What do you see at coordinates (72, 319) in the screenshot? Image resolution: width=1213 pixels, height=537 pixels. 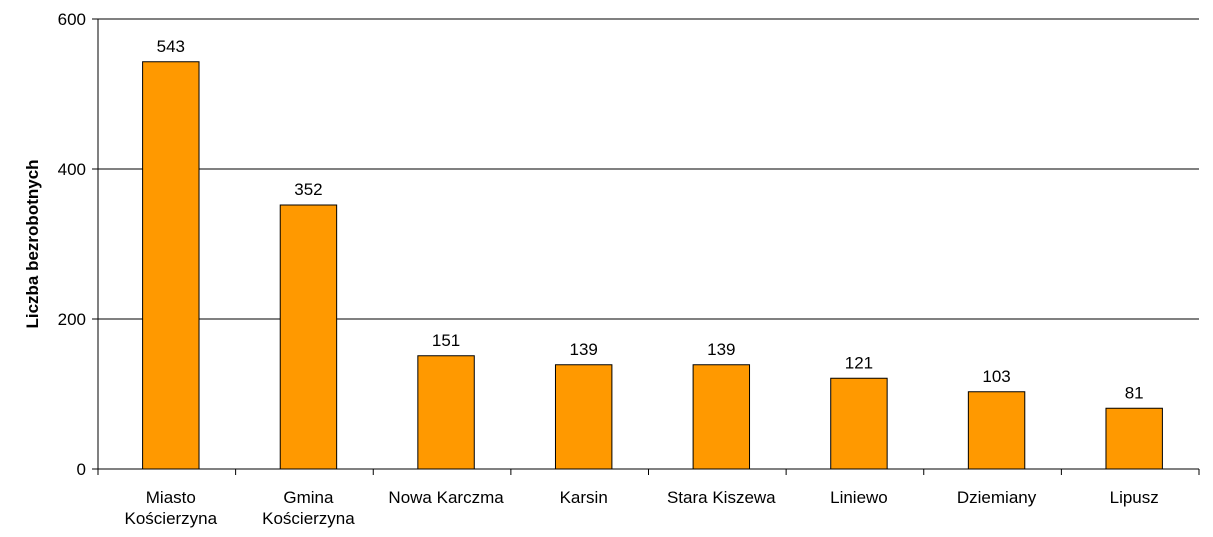 I see `y-tick-label: 200` at bounding box center [72, 319].